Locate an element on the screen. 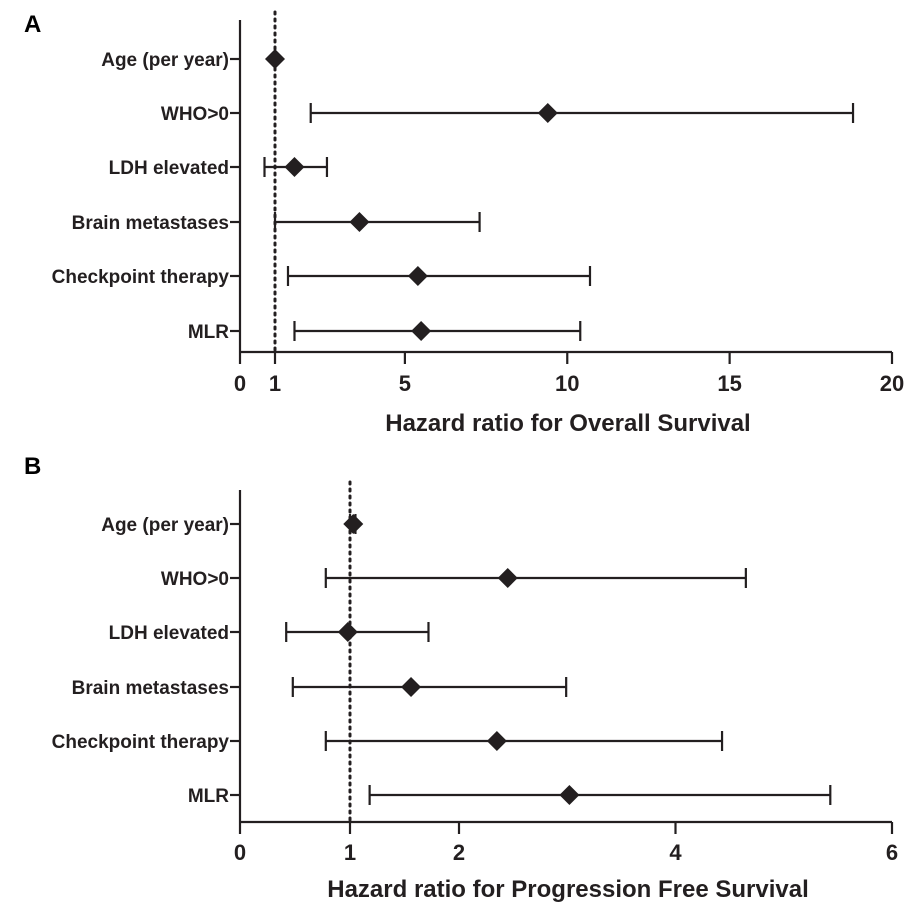 Image resolution: width=912 pixels, height=907 pixels. x-tick-label: 20 is located at coordinates (892, 383).